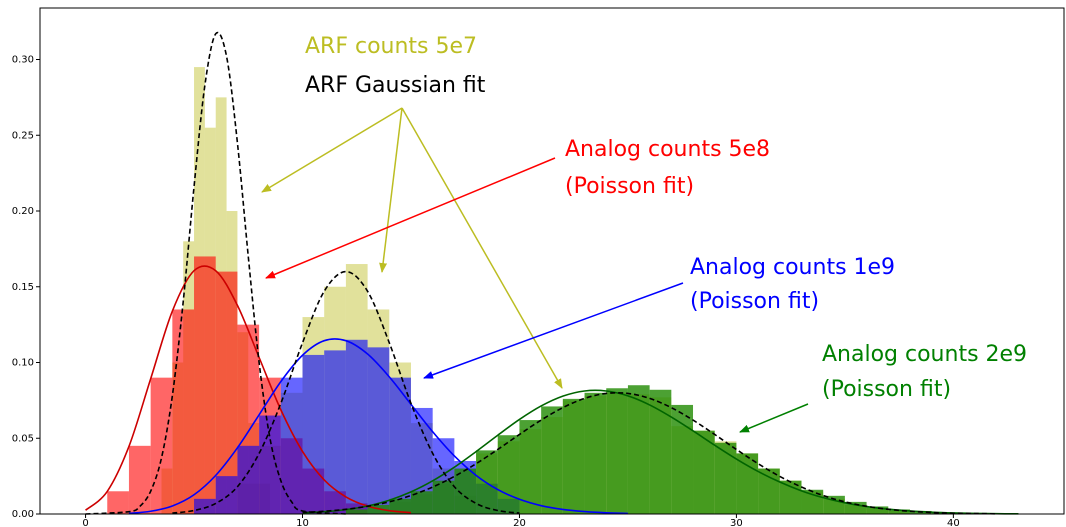 The width and height of the screenshot is (1066, 527). What do you see at coordinates (85, 522) in the screenshot?
I see `x-tick-label: 0` at bounding box center [85, 522].